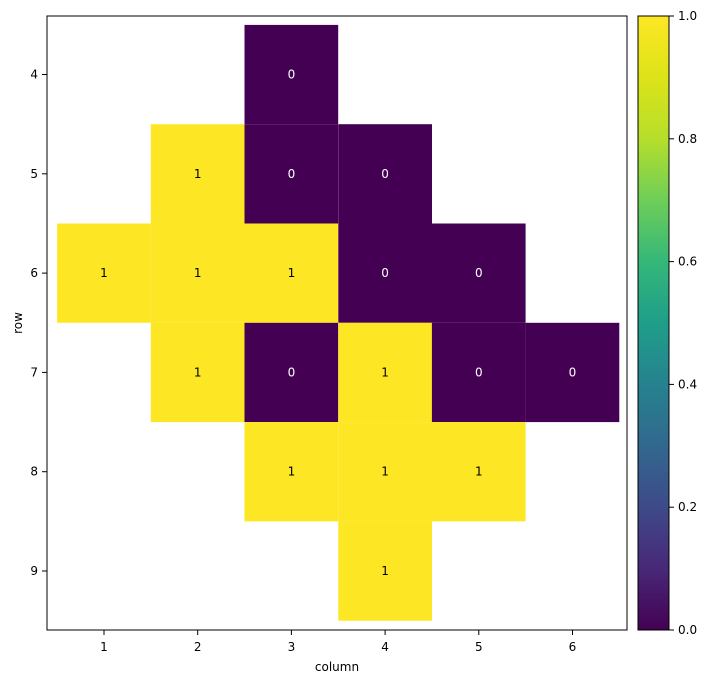 The image size is (709, 684). What do you see at coordinates (198, 647) in the screenshot?
I see `x-tick-label: 2` at bounding box center [198, 647].